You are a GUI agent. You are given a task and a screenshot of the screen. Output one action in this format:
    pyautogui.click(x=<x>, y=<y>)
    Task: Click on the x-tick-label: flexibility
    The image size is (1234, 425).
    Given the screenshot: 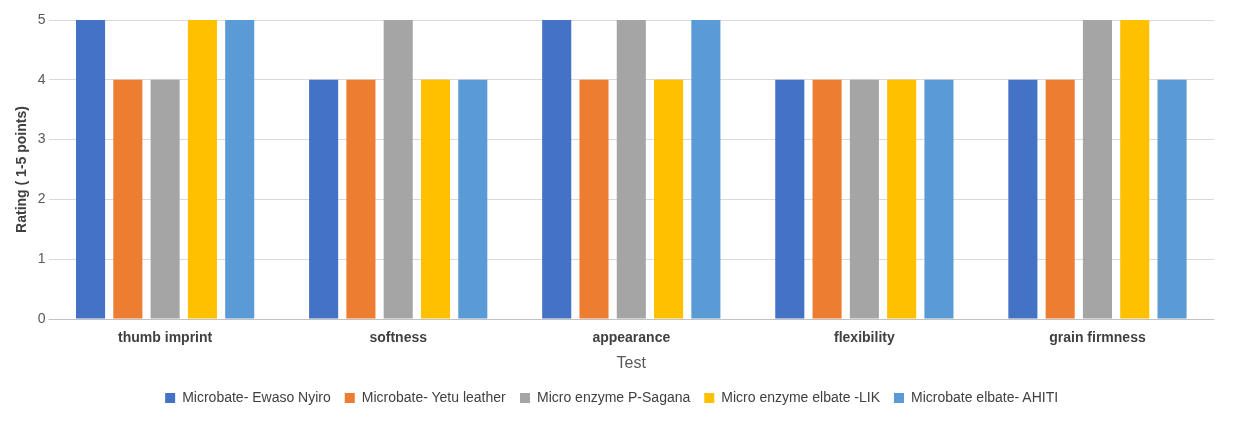 What is the action you would take?
    pyautogui.click(x=864, y=337)
    